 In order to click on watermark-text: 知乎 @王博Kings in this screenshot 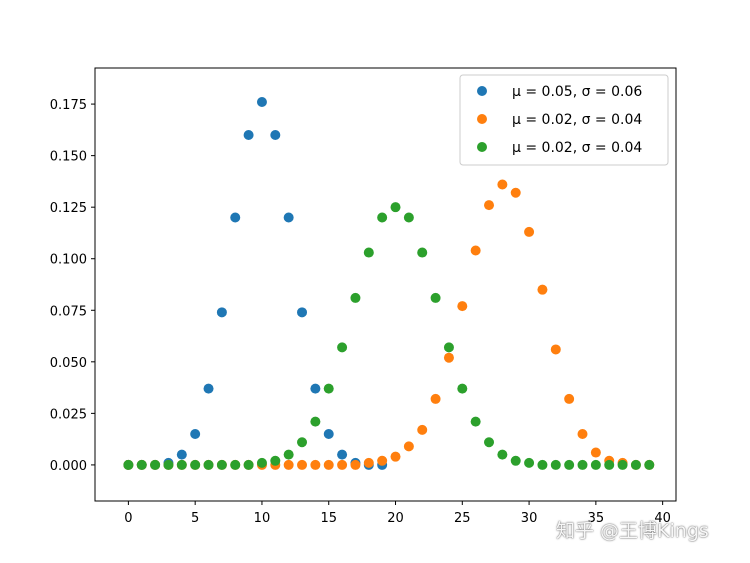, I will do `click(632, 531)`.